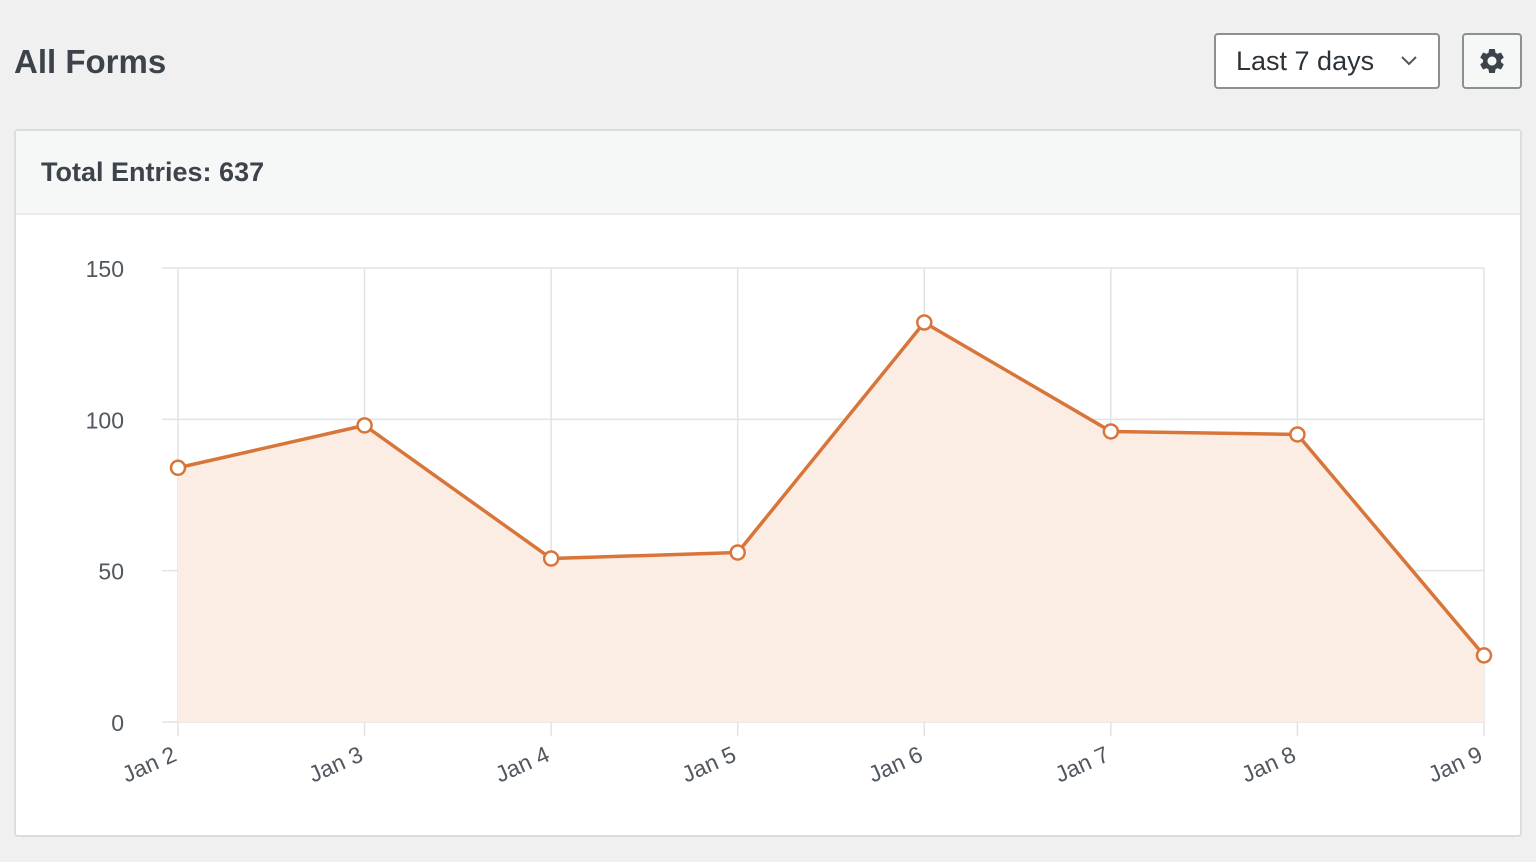  What do you see at coordinates (90, 61) in the screenshot?
I see `page-title: All Forms` at bounding box center [90, 61].